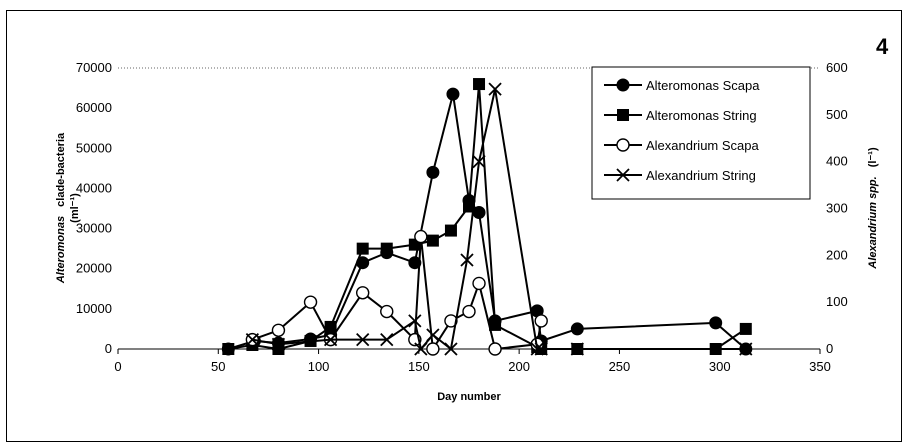 This screenshot has height=448, width=909. Describe the element at coordinates (94, 107) in the screenshot. I see `y-left-tick-label: 60000` at that location.